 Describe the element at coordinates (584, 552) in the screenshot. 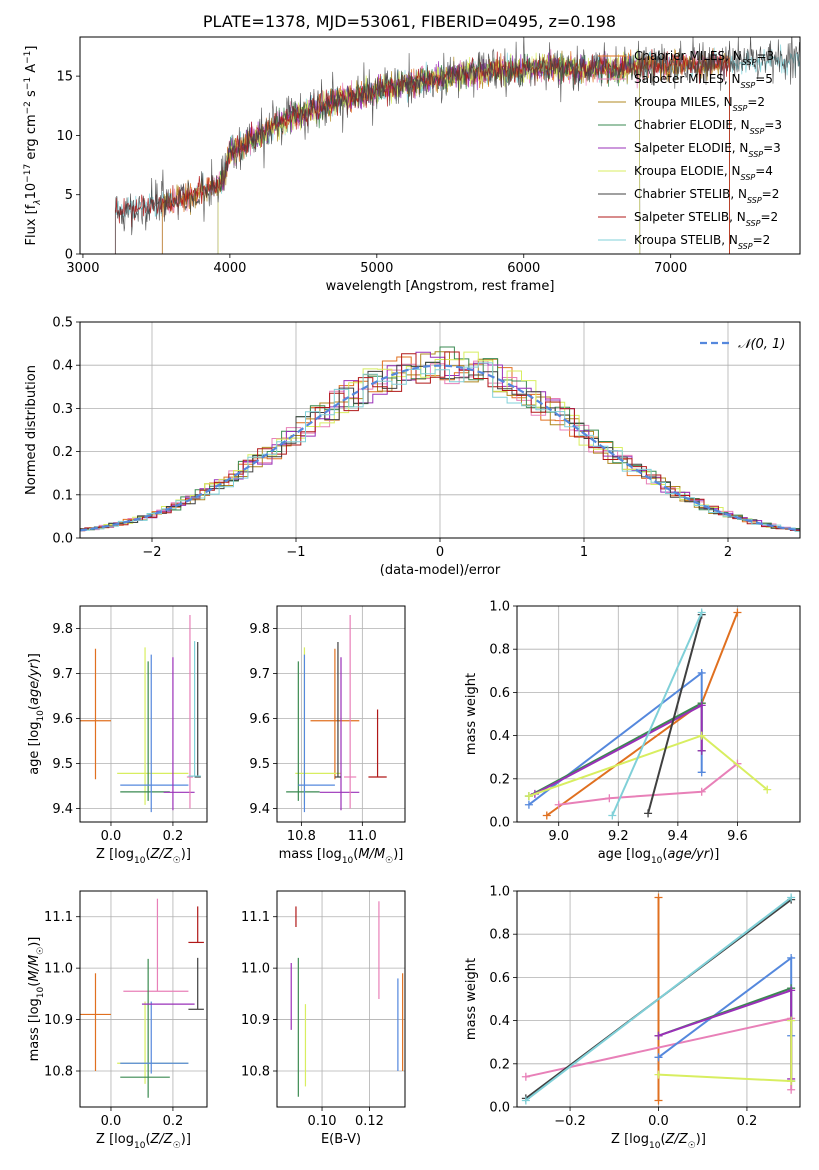

I see `x-tick-label: 1` at that location.